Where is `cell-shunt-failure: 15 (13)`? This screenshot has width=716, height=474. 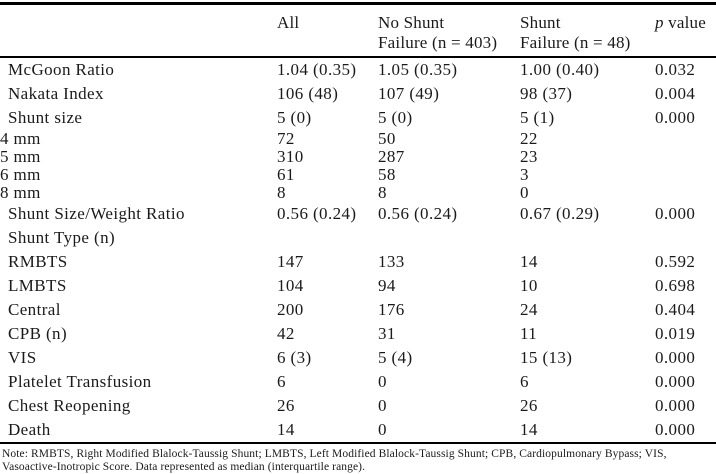 cell-shunt-failure: 15 (13) is located at coordinates (546, 357).